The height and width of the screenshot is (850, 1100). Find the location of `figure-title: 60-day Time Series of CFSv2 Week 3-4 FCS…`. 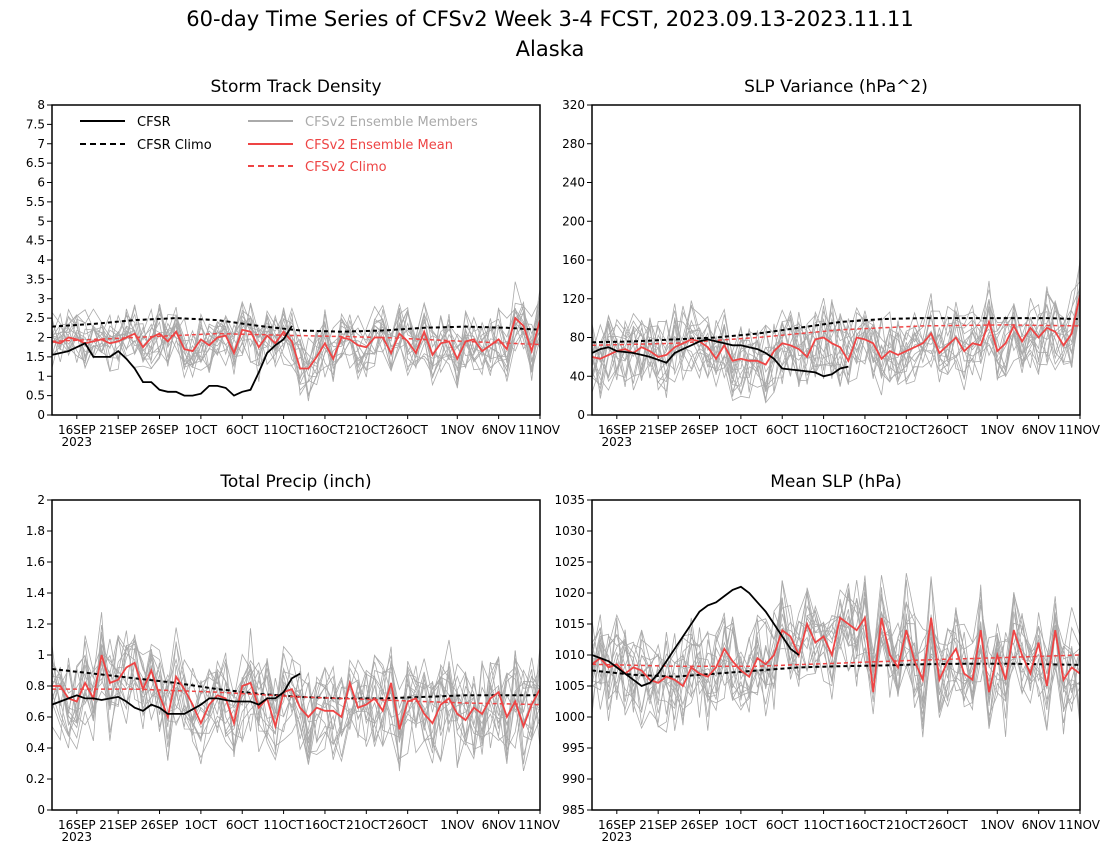

figure-title: 60-day Time Series of CFSv2 Week 3-4 FCS… is located at coordinates (550, 19).